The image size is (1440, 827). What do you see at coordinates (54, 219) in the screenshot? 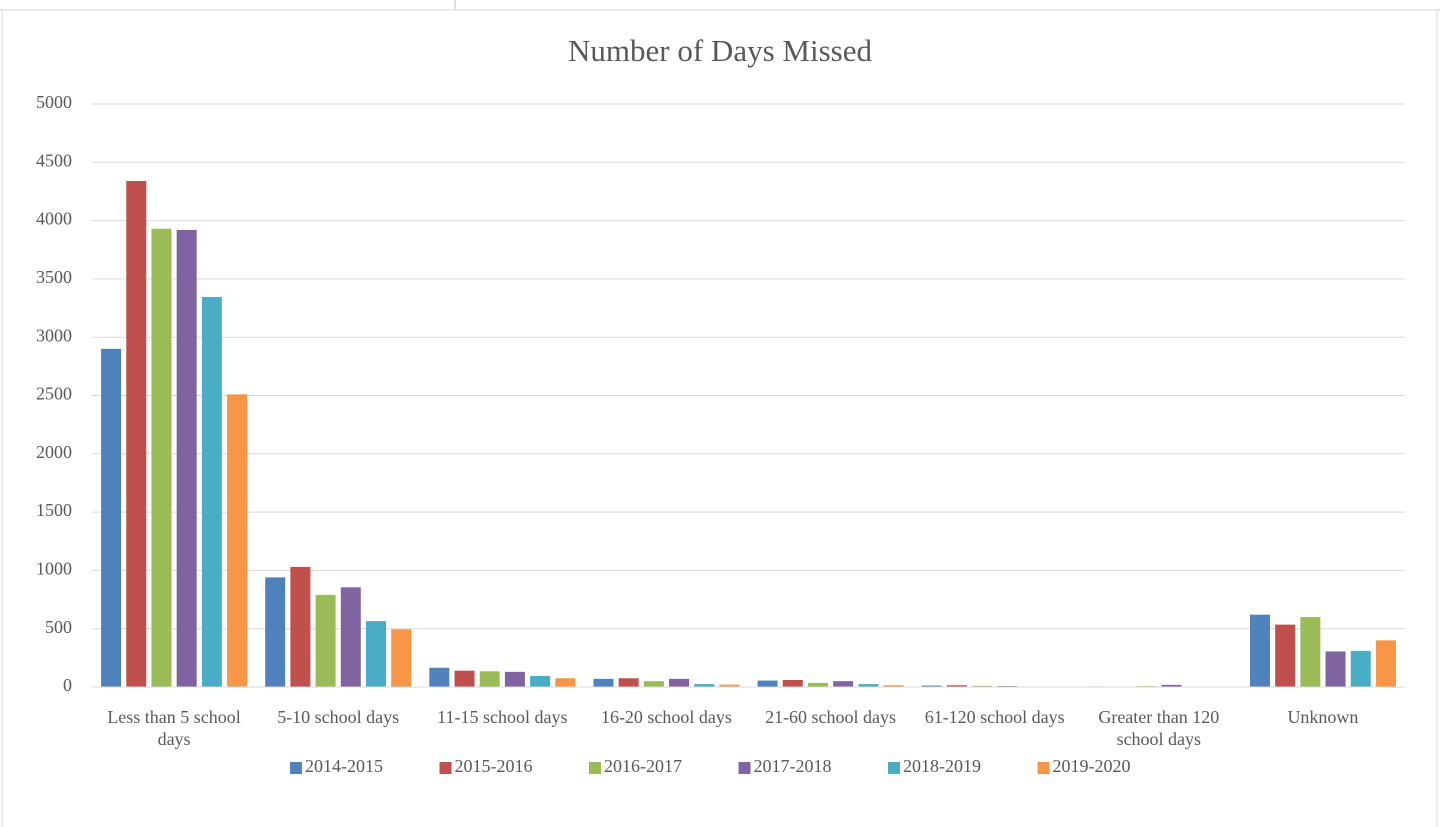
I see `y-tick-label: 4000` at bounding box center [54, 219].